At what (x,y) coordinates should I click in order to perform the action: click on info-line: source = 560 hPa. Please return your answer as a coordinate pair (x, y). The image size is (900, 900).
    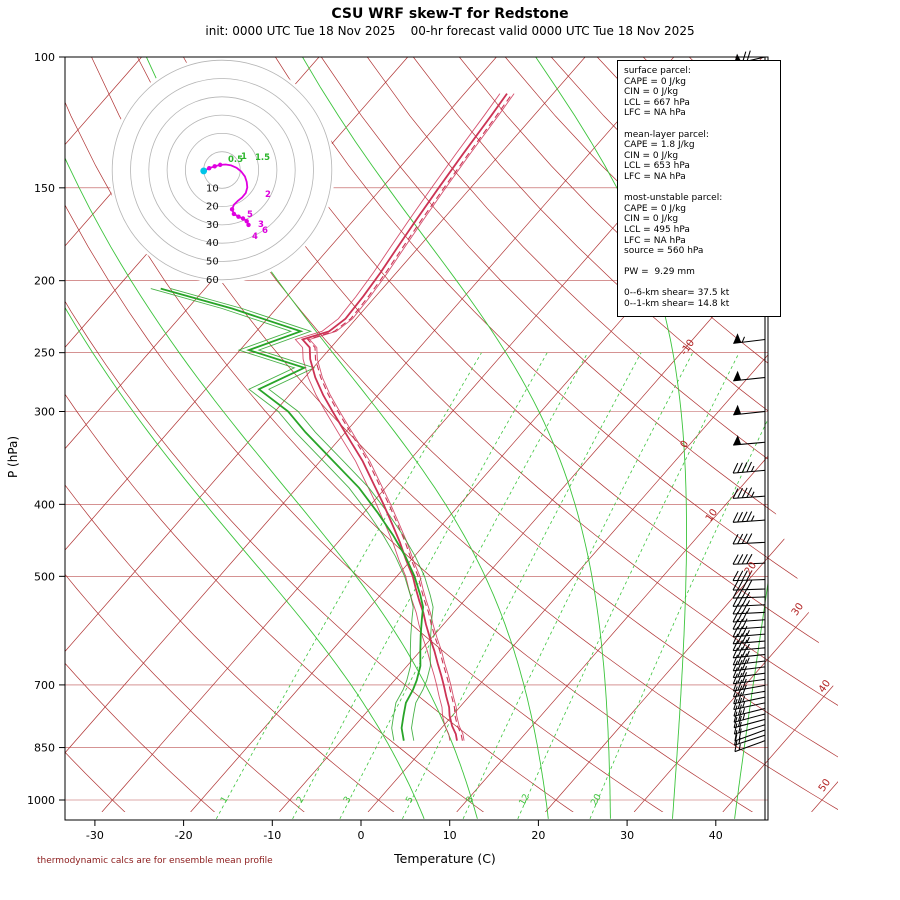
    Looking at the image, I should click on (664, 251).